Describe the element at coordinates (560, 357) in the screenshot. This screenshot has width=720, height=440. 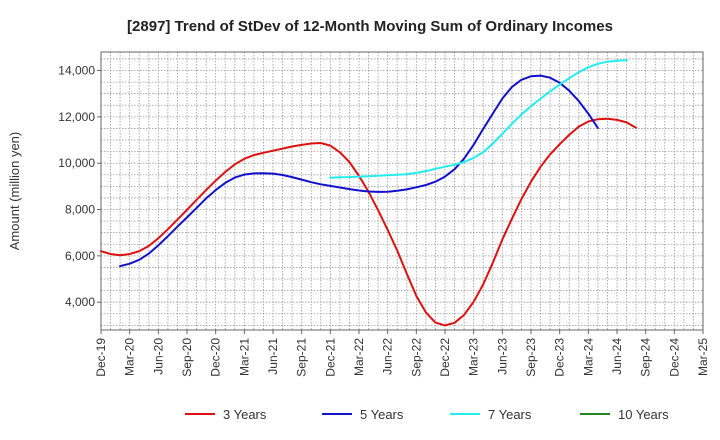
I see `x-tick-label: Dec-23` at that location.